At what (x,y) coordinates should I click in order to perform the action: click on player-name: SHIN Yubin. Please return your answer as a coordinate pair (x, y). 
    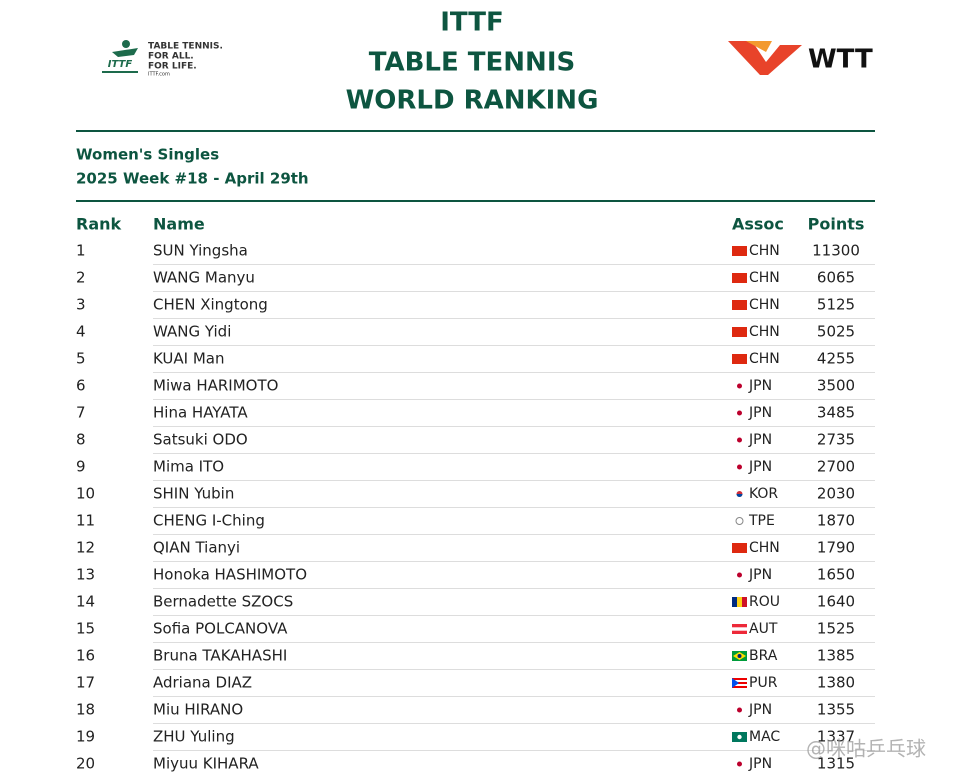
    Looking at the image, I should click on (193, 494).